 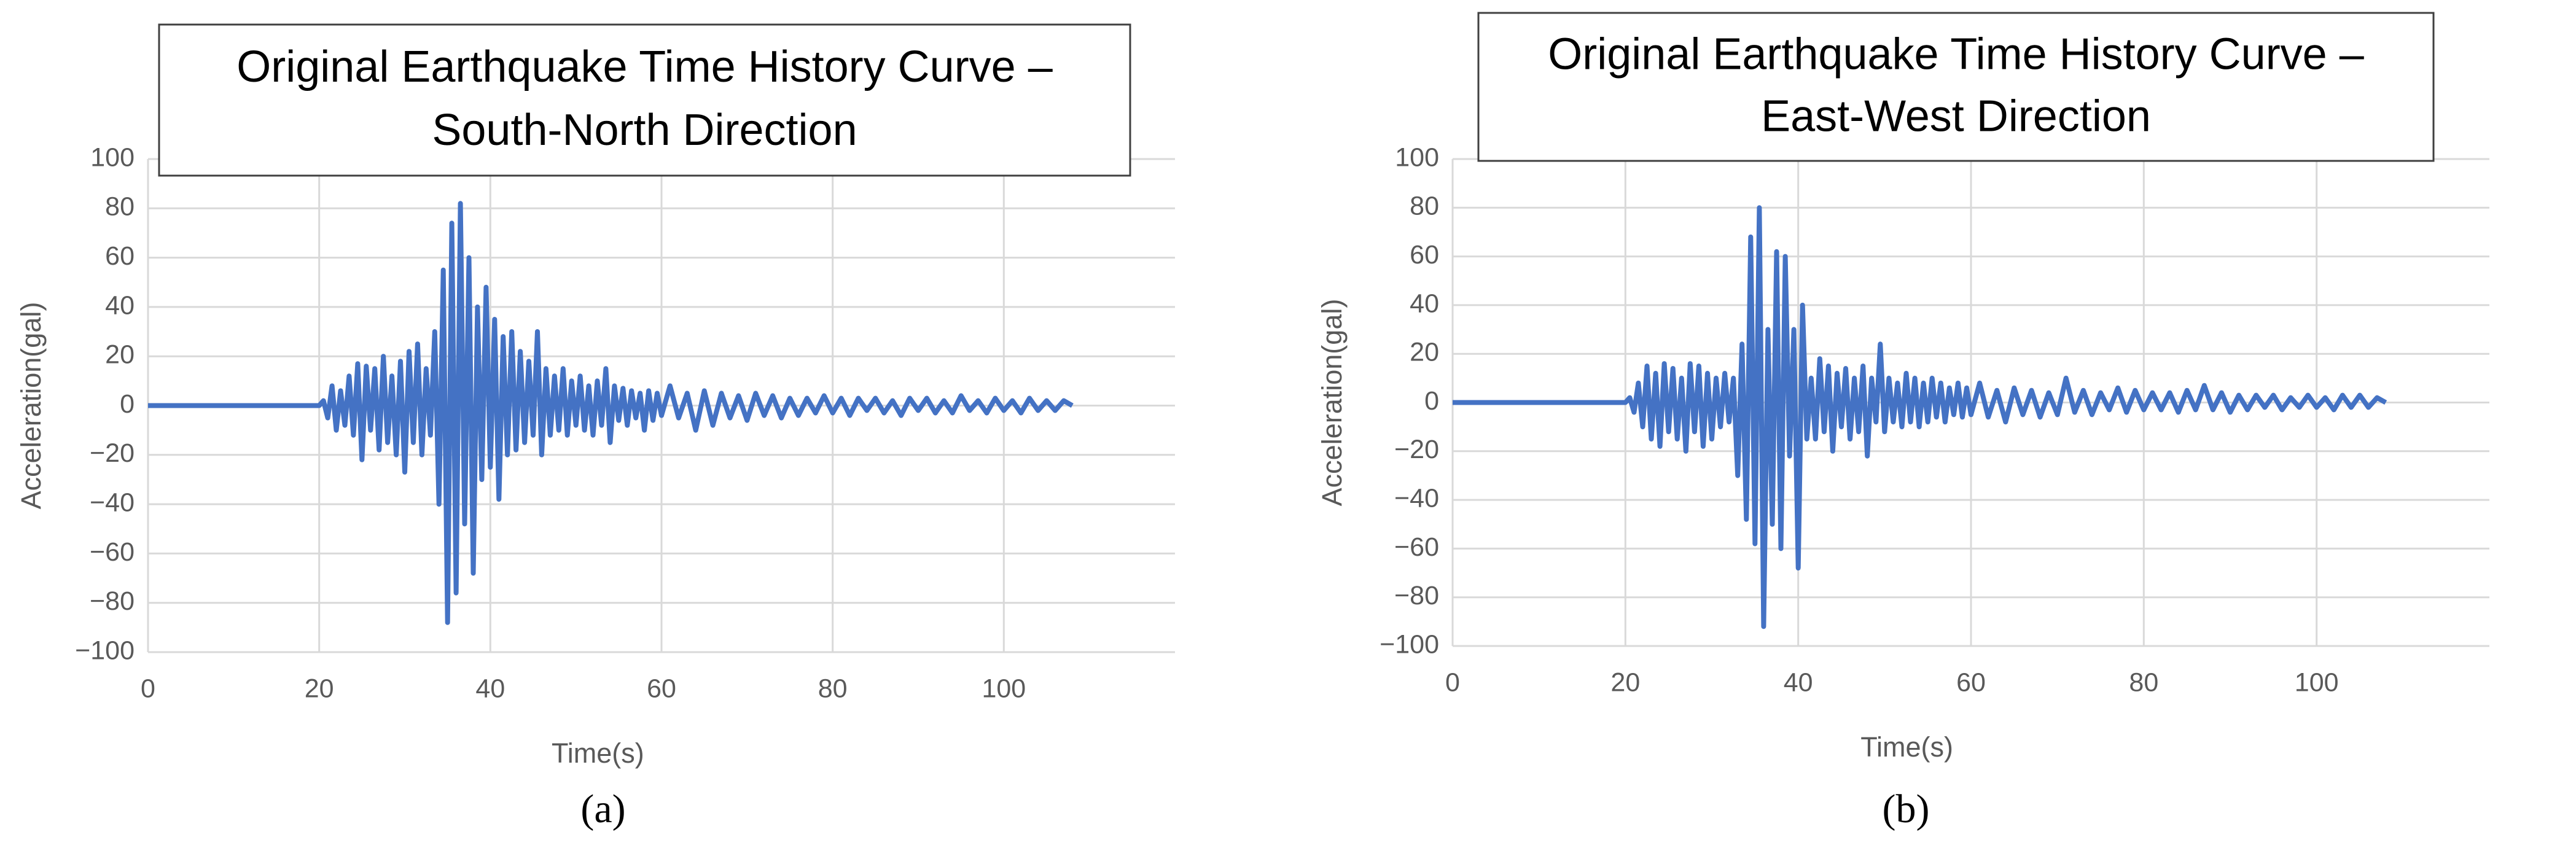 I want to click on caption: (a), so click(x=602, y=809).